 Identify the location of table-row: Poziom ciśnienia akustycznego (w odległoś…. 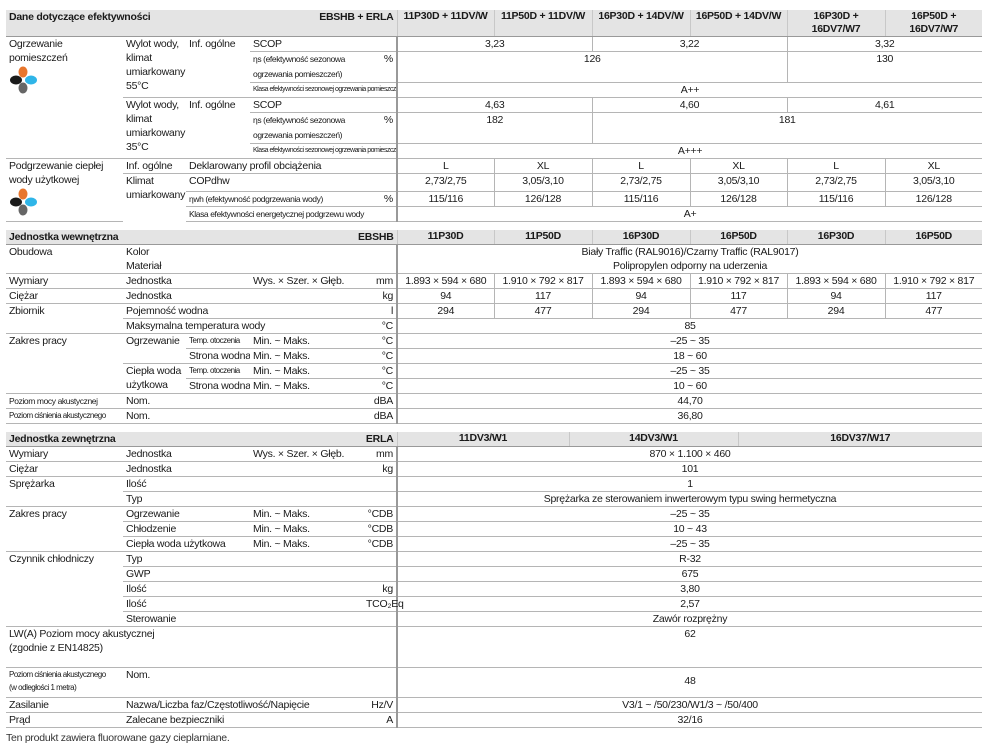
(494, 682).